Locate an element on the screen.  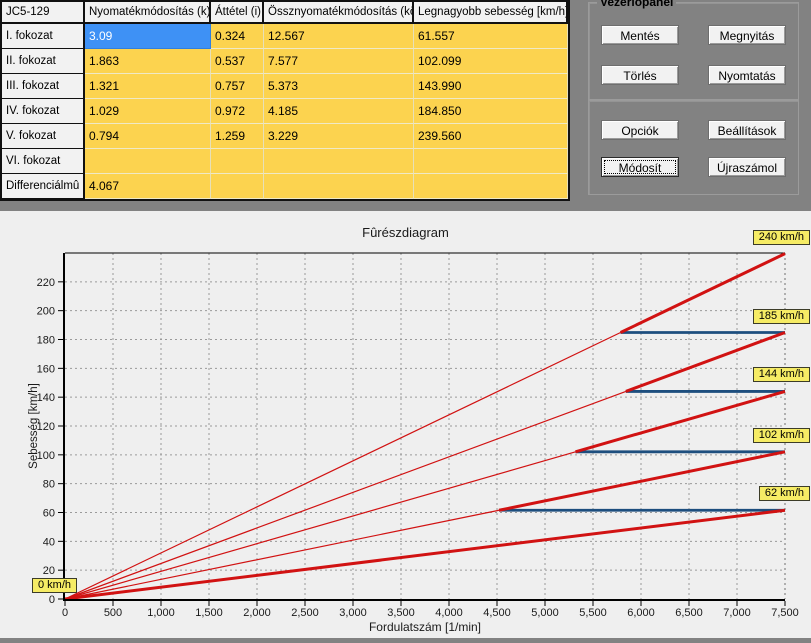
svg-text: 2,000 is located at coordinates (257, 613).